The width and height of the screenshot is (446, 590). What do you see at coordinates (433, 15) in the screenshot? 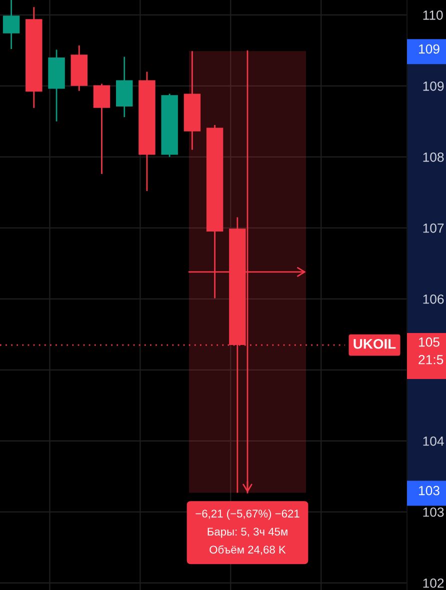
I see `y-tick-label: 110` at bounding box center [433, 15].